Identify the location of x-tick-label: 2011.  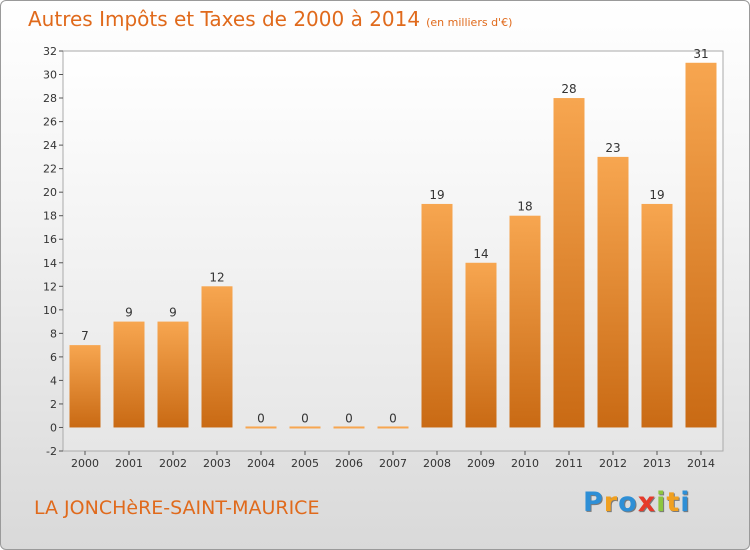
(569, 463).